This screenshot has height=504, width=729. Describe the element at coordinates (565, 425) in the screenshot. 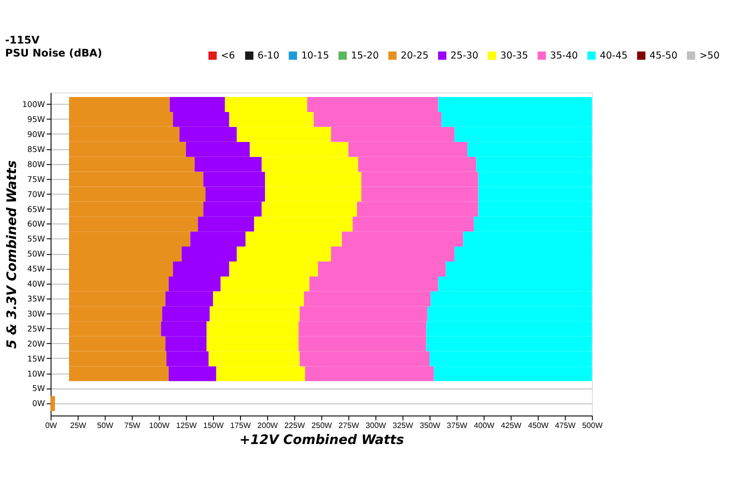

I see `x-tick-label: 475W` at that location.